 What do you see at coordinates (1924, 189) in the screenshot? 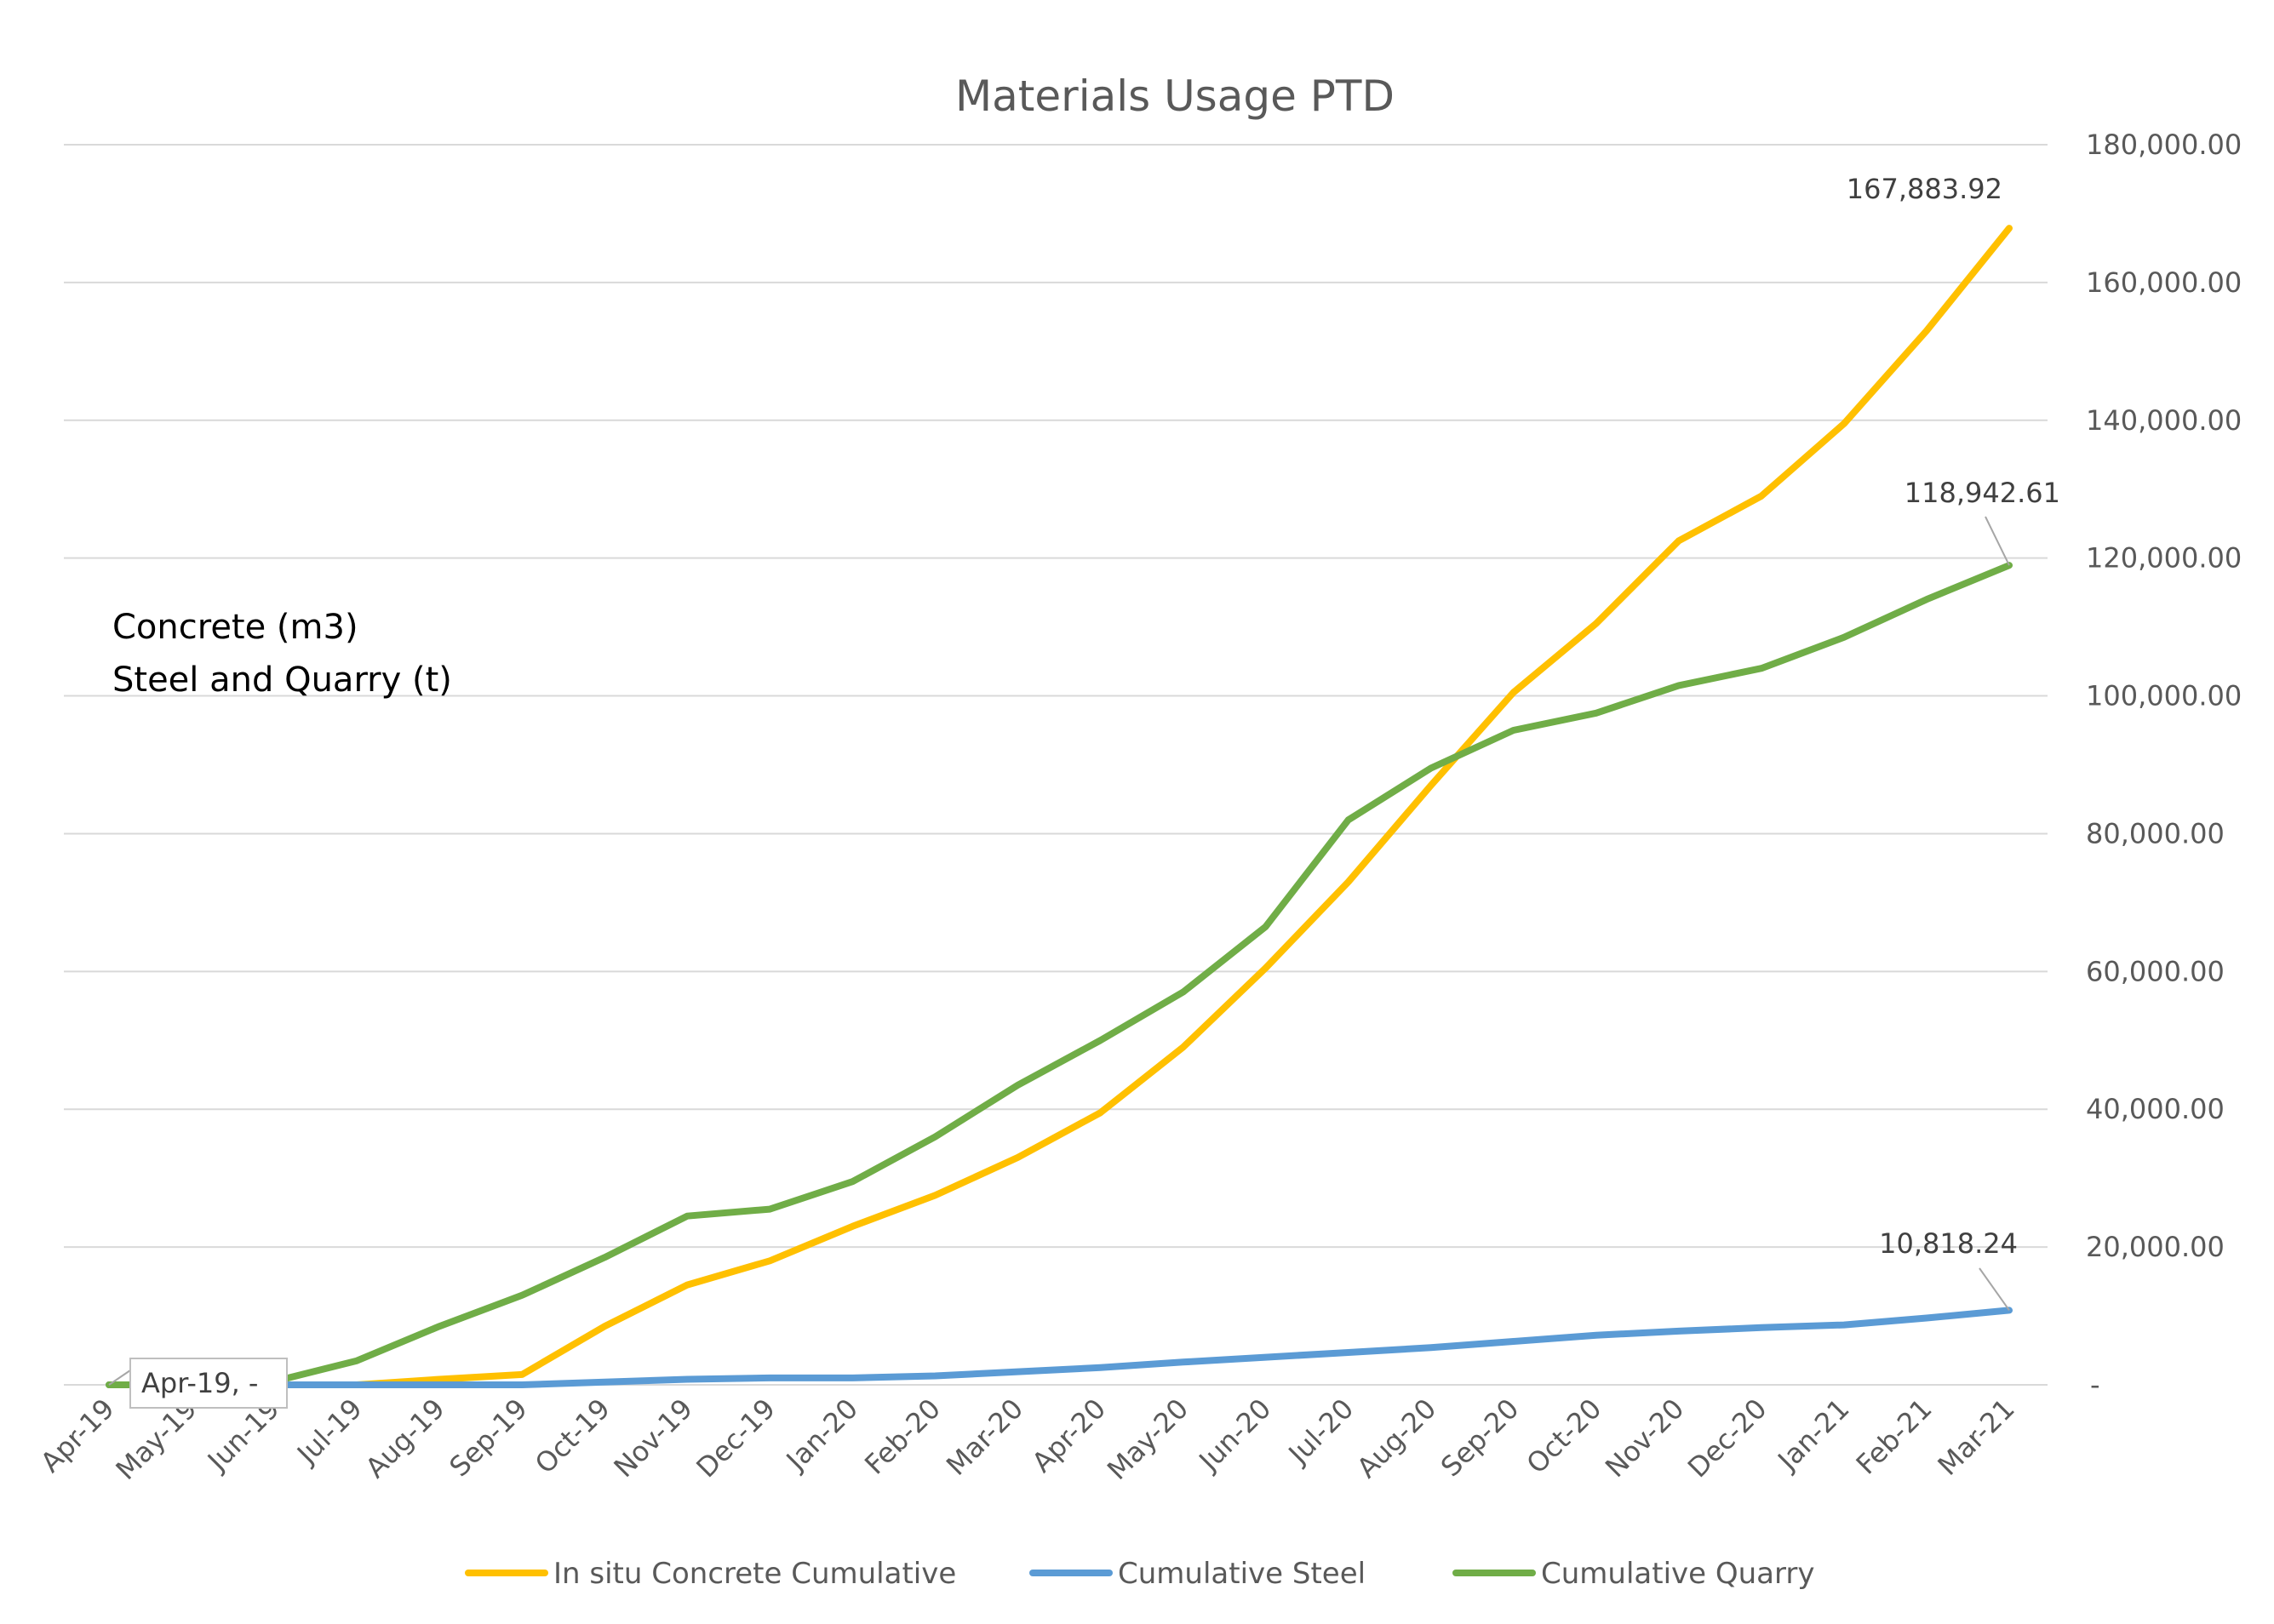
I see `data-label-concrete-end: 167,883.92` at bounding box center [1924, 189].